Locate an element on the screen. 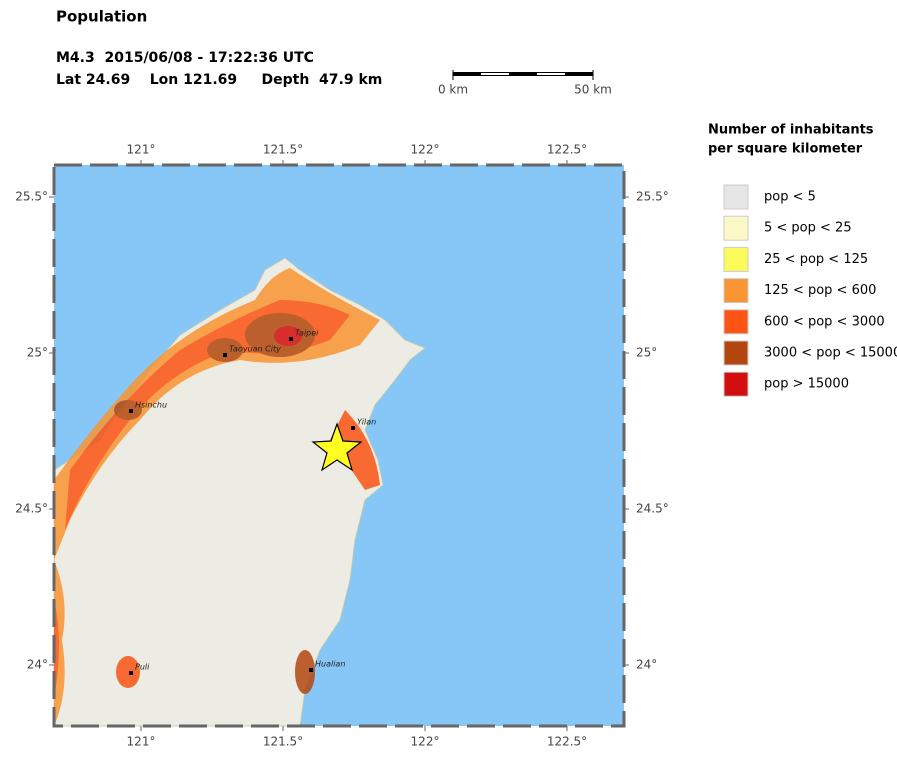  city-label: Yilan is located at coordinates (366, 422).